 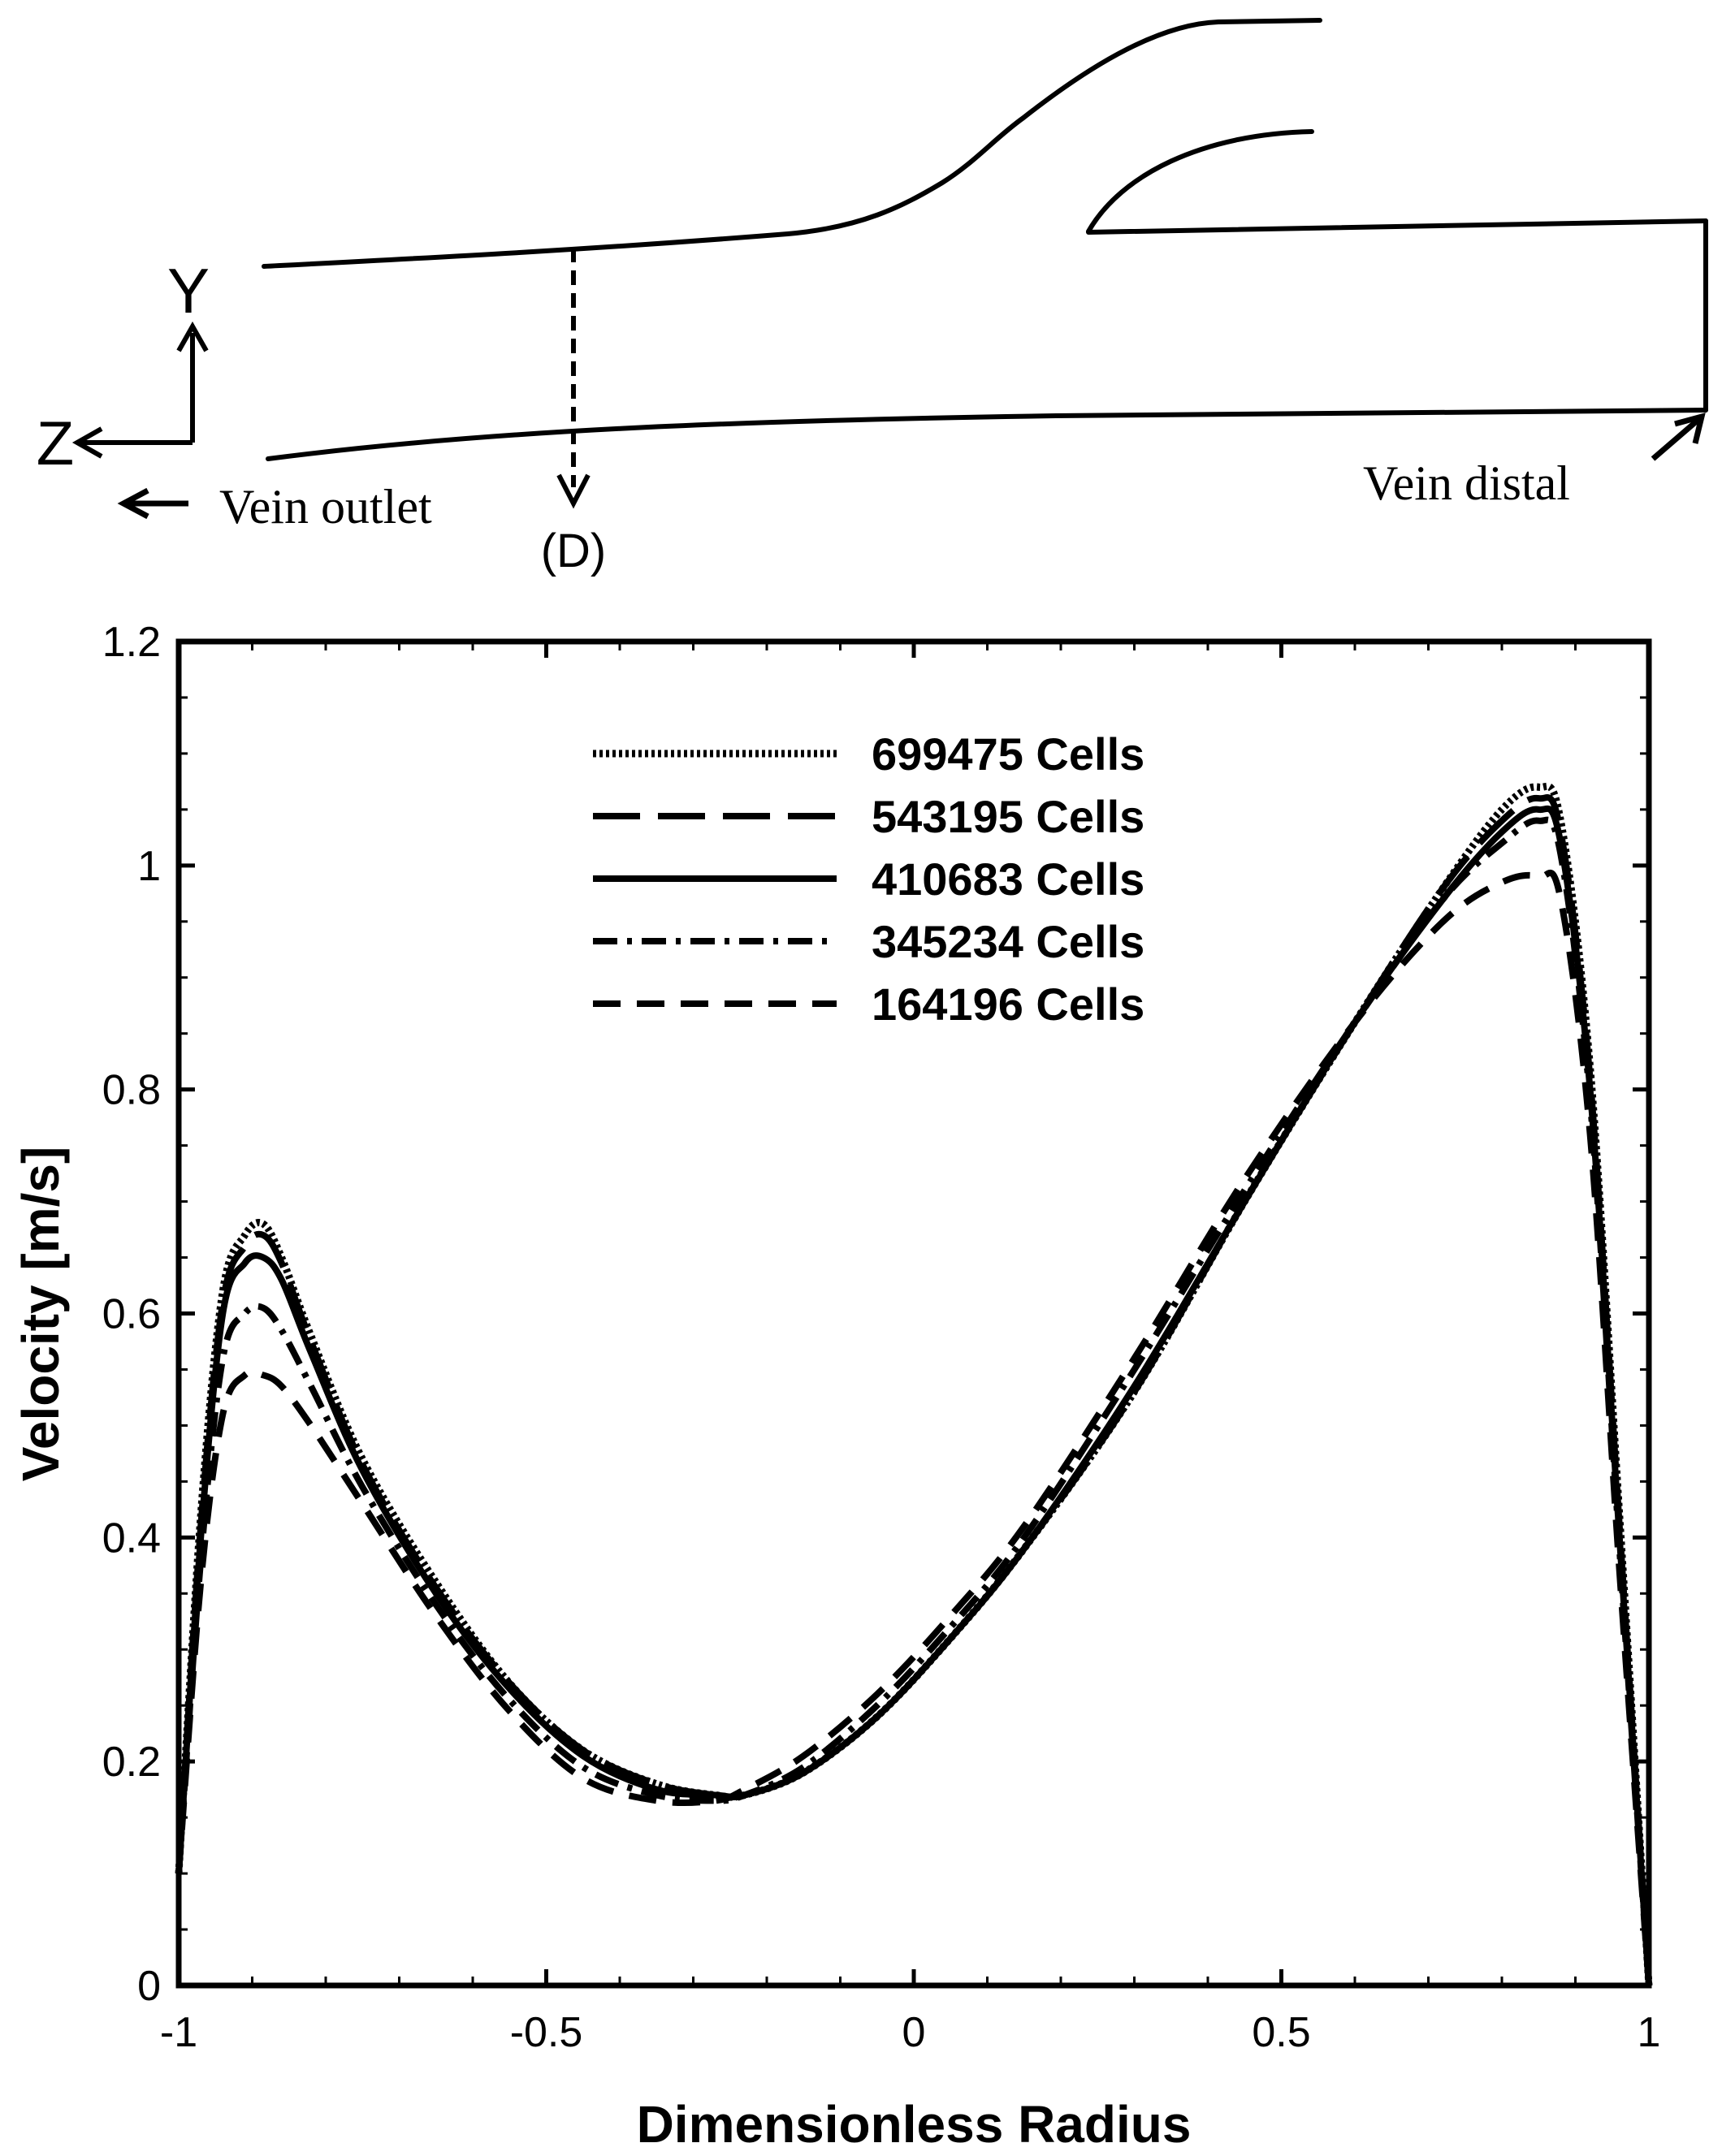 I want to click on y-tick-label: 1, so click(x=149, y=866).